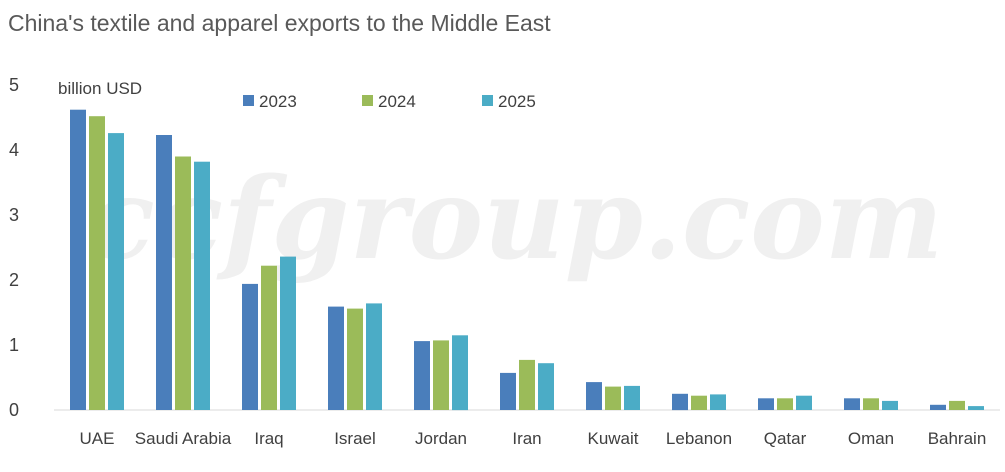 Image resolution: width=1005 pixels, height=472 pixels. What do you see at coordinates (785, 404) in the screenshot?
I see `bar-2024-qatar` at bounding box center [785, 404].